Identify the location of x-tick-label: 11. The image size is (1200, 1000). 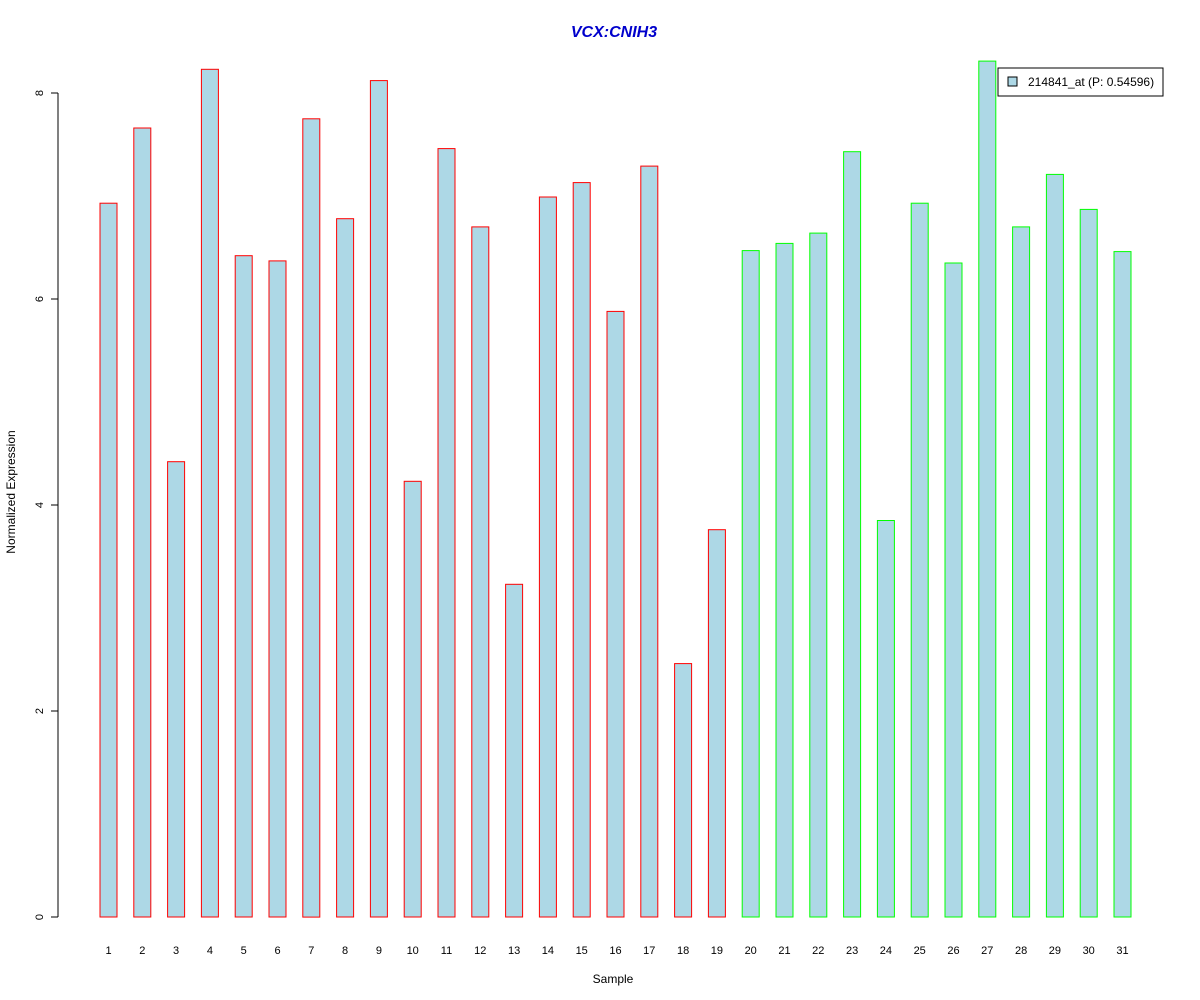
(446, 951).